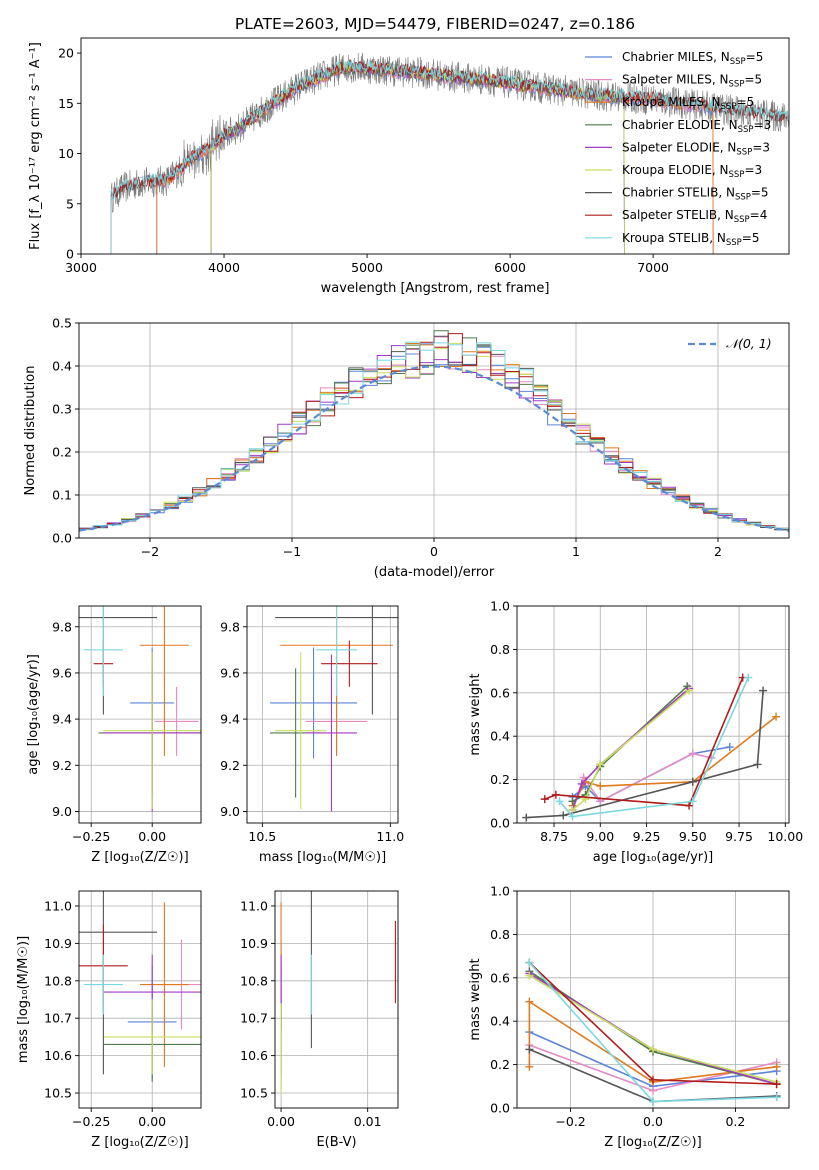 The height and width of the screenshot is (1170, 819). What do you see at coordinates (23, 999) in the screenshot?
I see `y-axis-label: mass [log₁₀(M/M☉)]` at bounding box center [23, 999].